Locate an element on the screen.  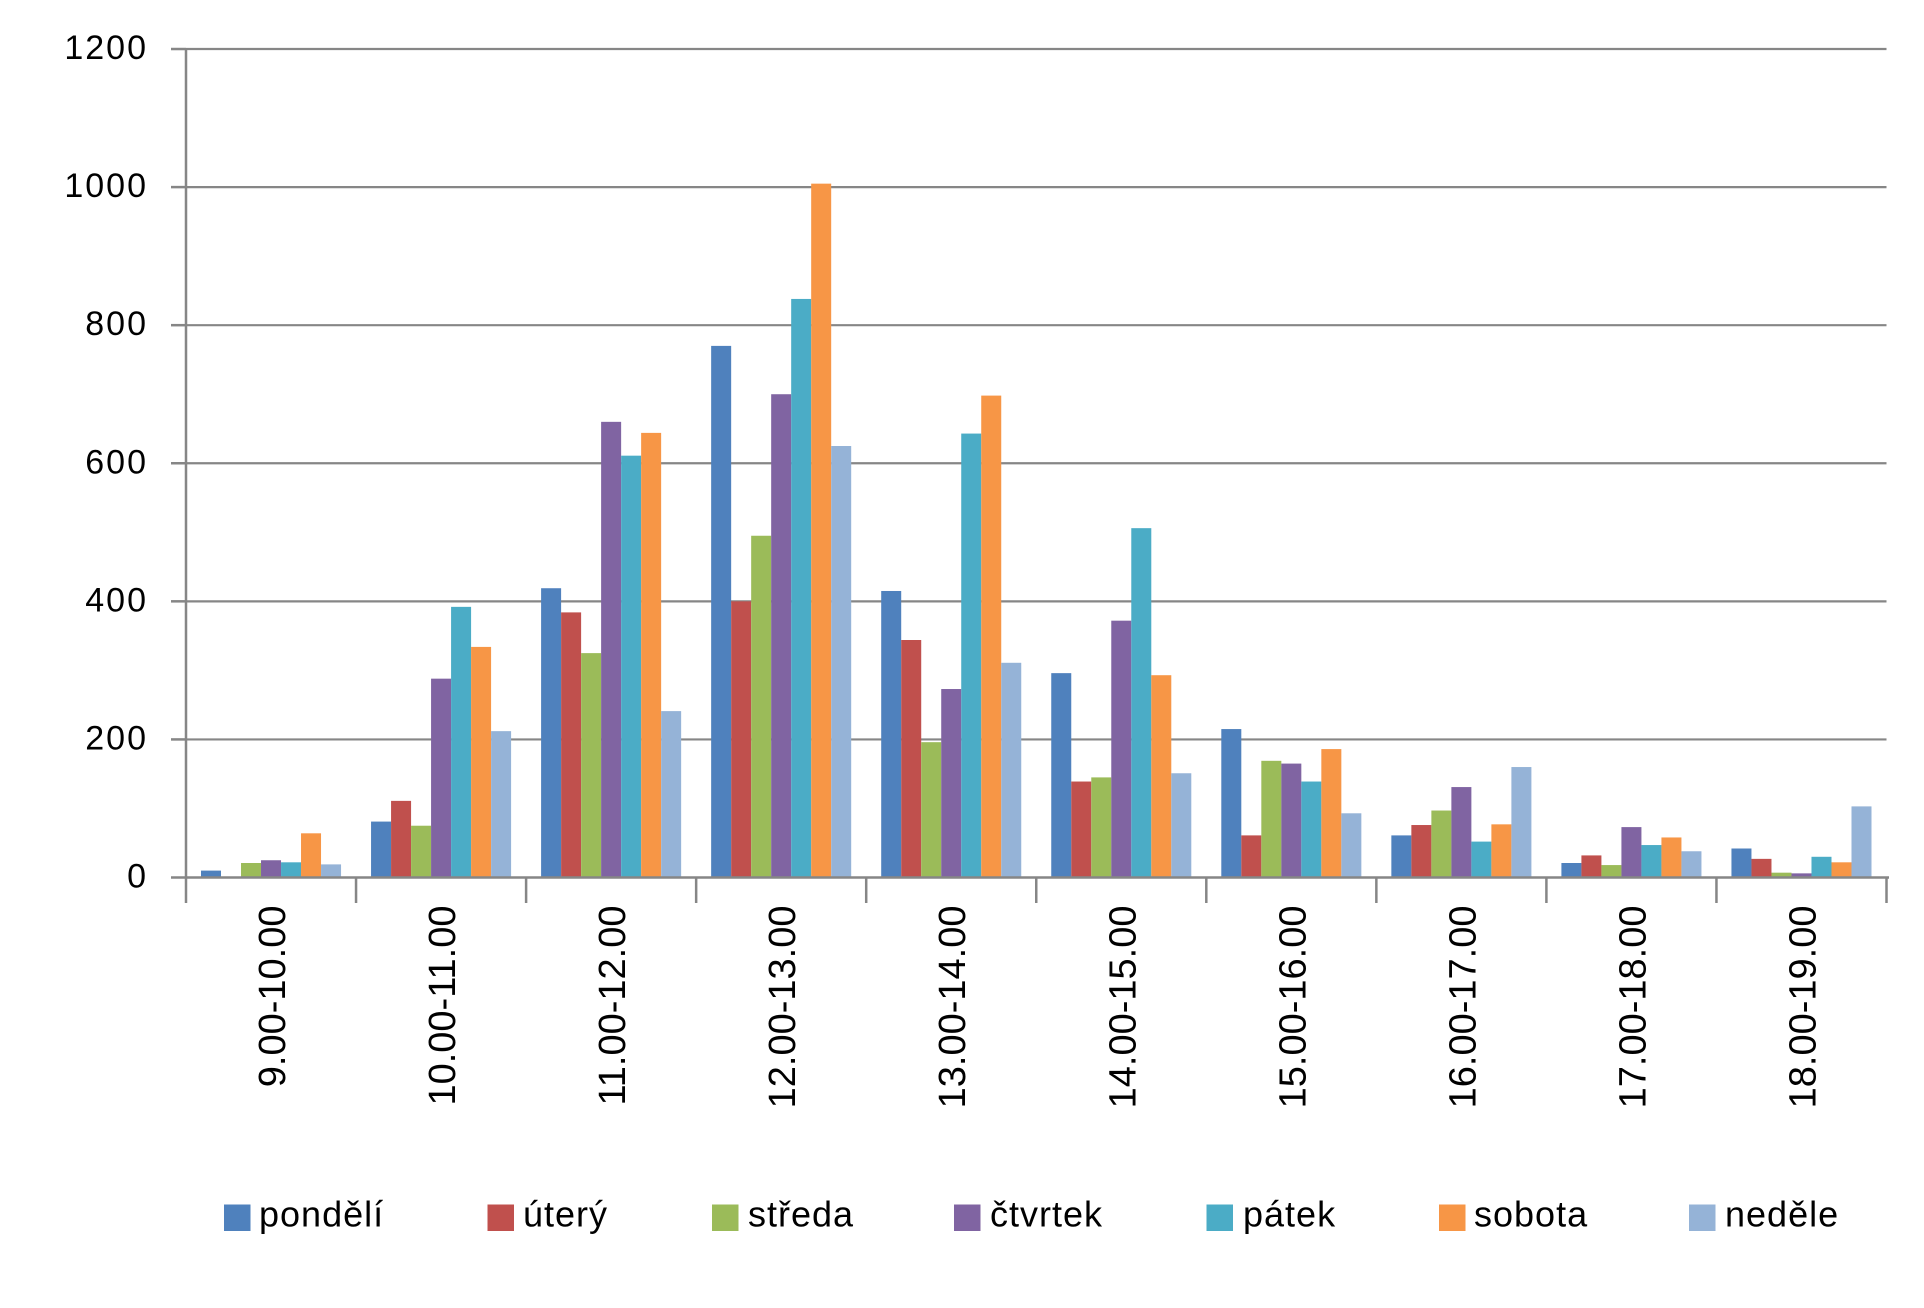
svg-text: 0 is located at coordinates (137, 877).